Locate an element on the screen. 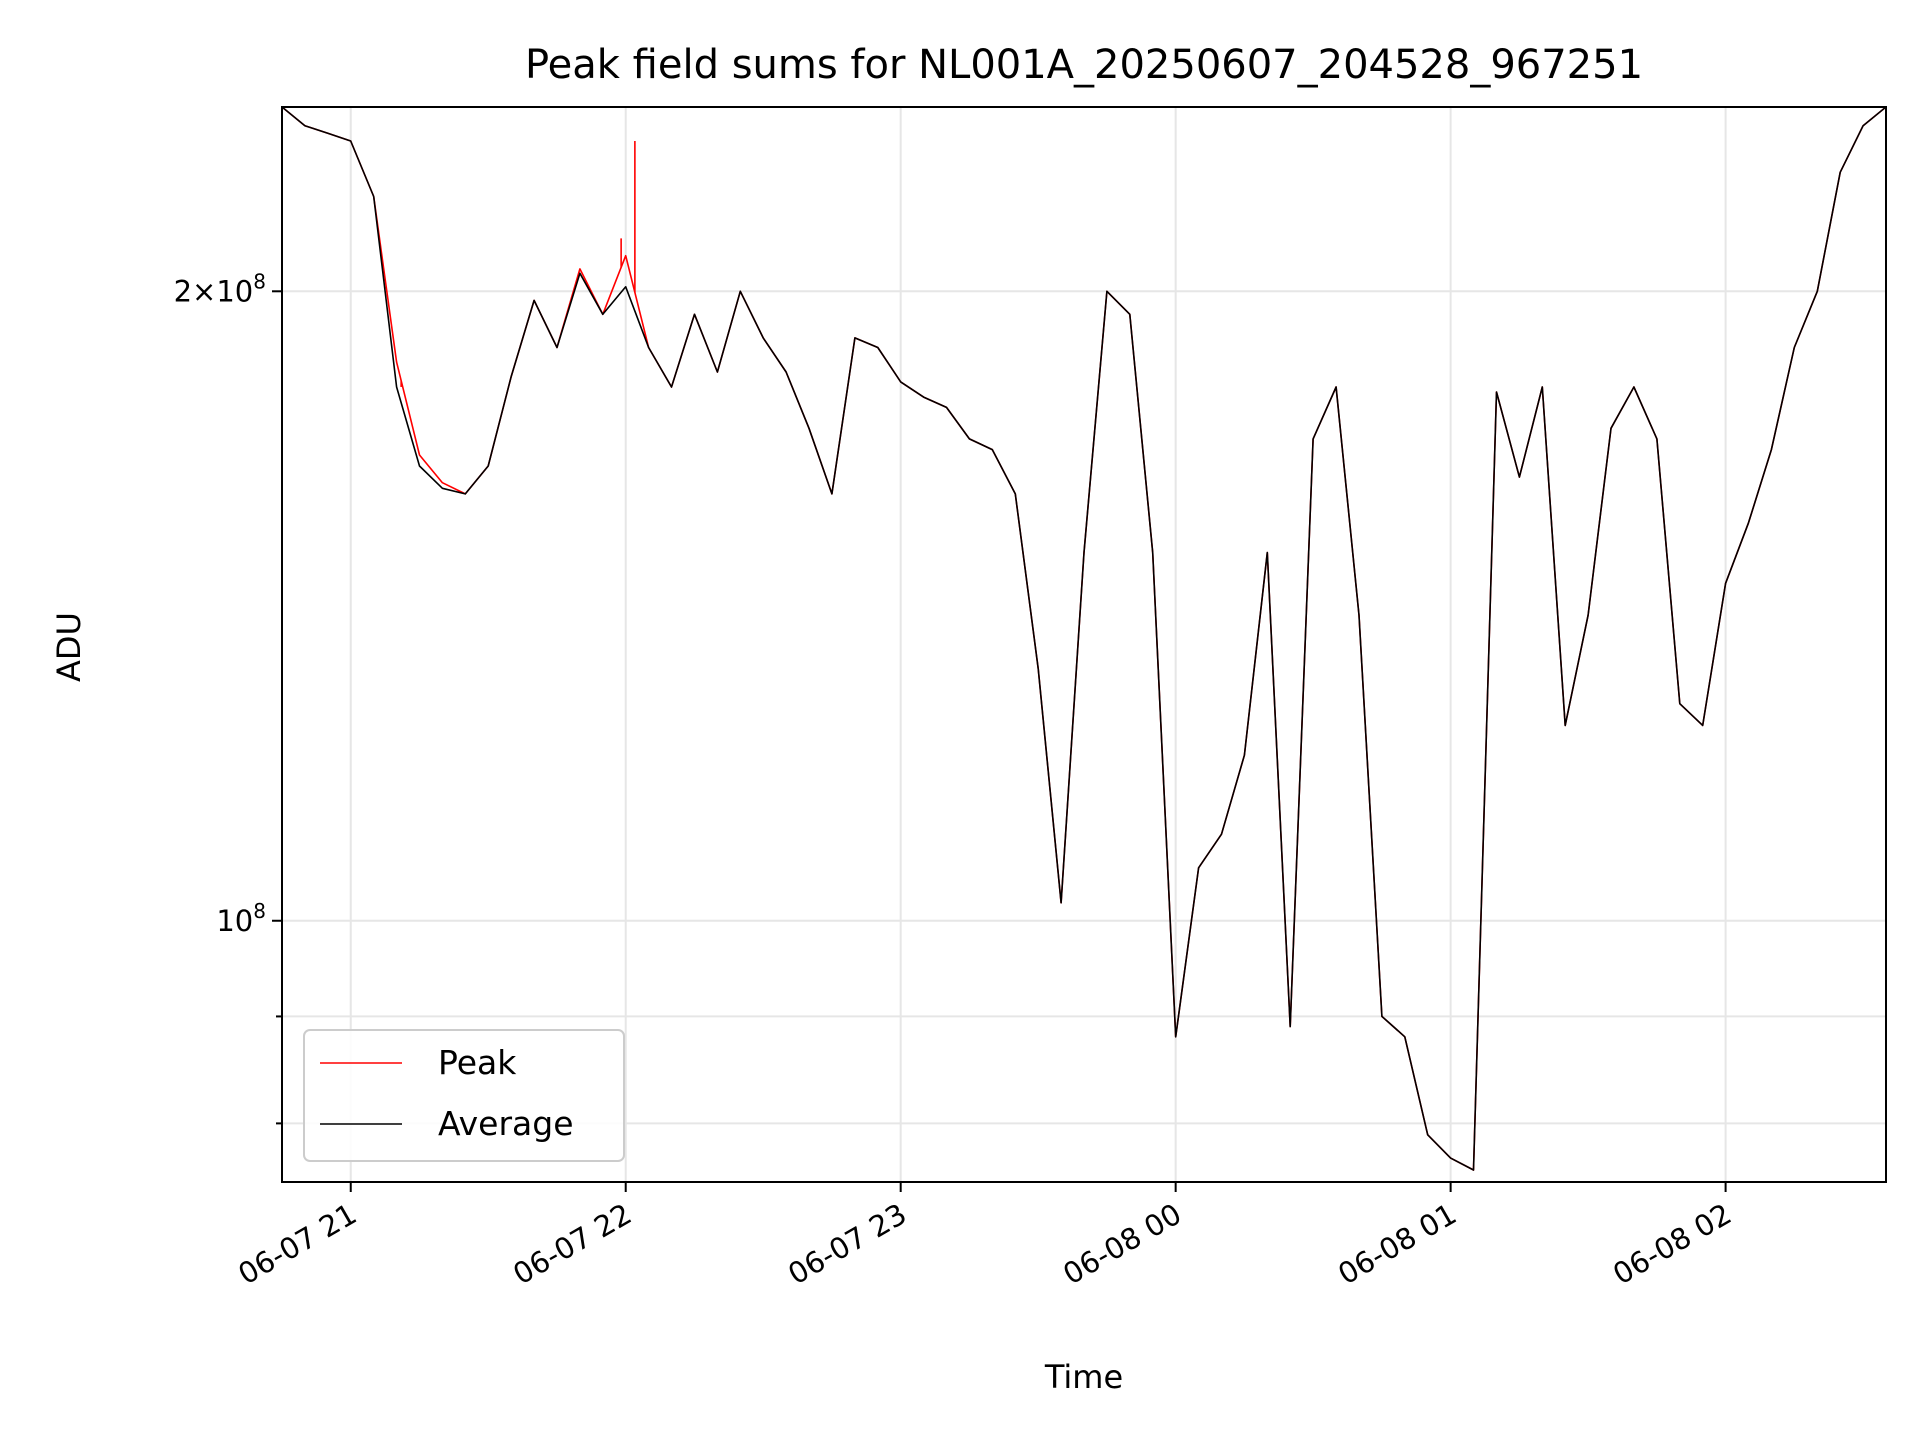  x-axis-label: Time is located at coordinates (1083, 1377).